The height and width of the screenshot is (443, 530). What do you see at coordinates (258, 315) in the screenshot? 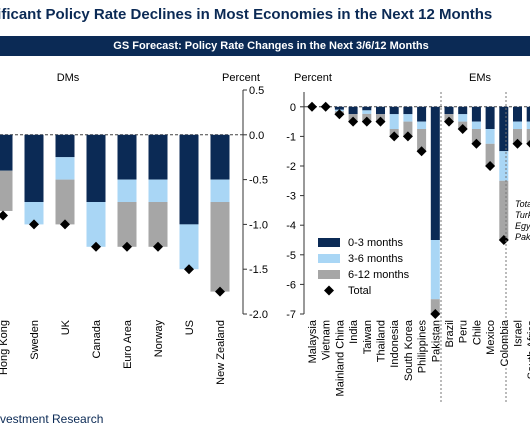
I see `dm-y-tick-label: -2.0` at bounding box center [258, 315].